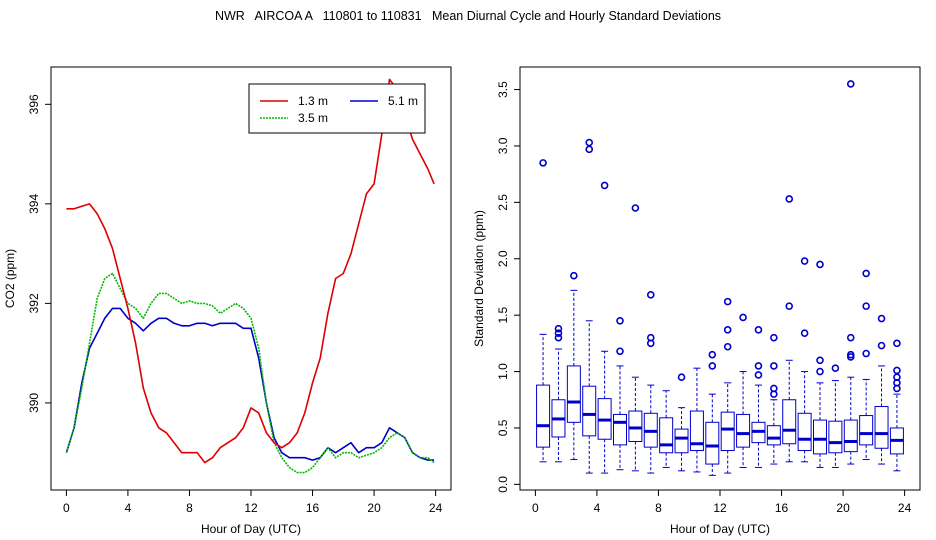  Describe the element at coordinates (635, 338) in the screenshot. I see `boxplot-hour-6.5` at that location.